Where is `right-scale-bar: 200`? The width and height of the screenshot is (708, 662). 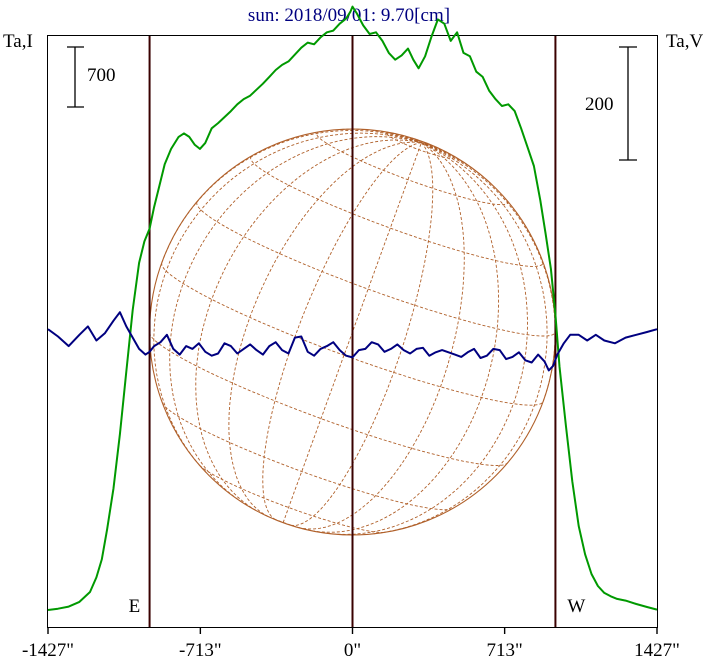 right-scale-bar: 200 is located at coordinates (611, 103).